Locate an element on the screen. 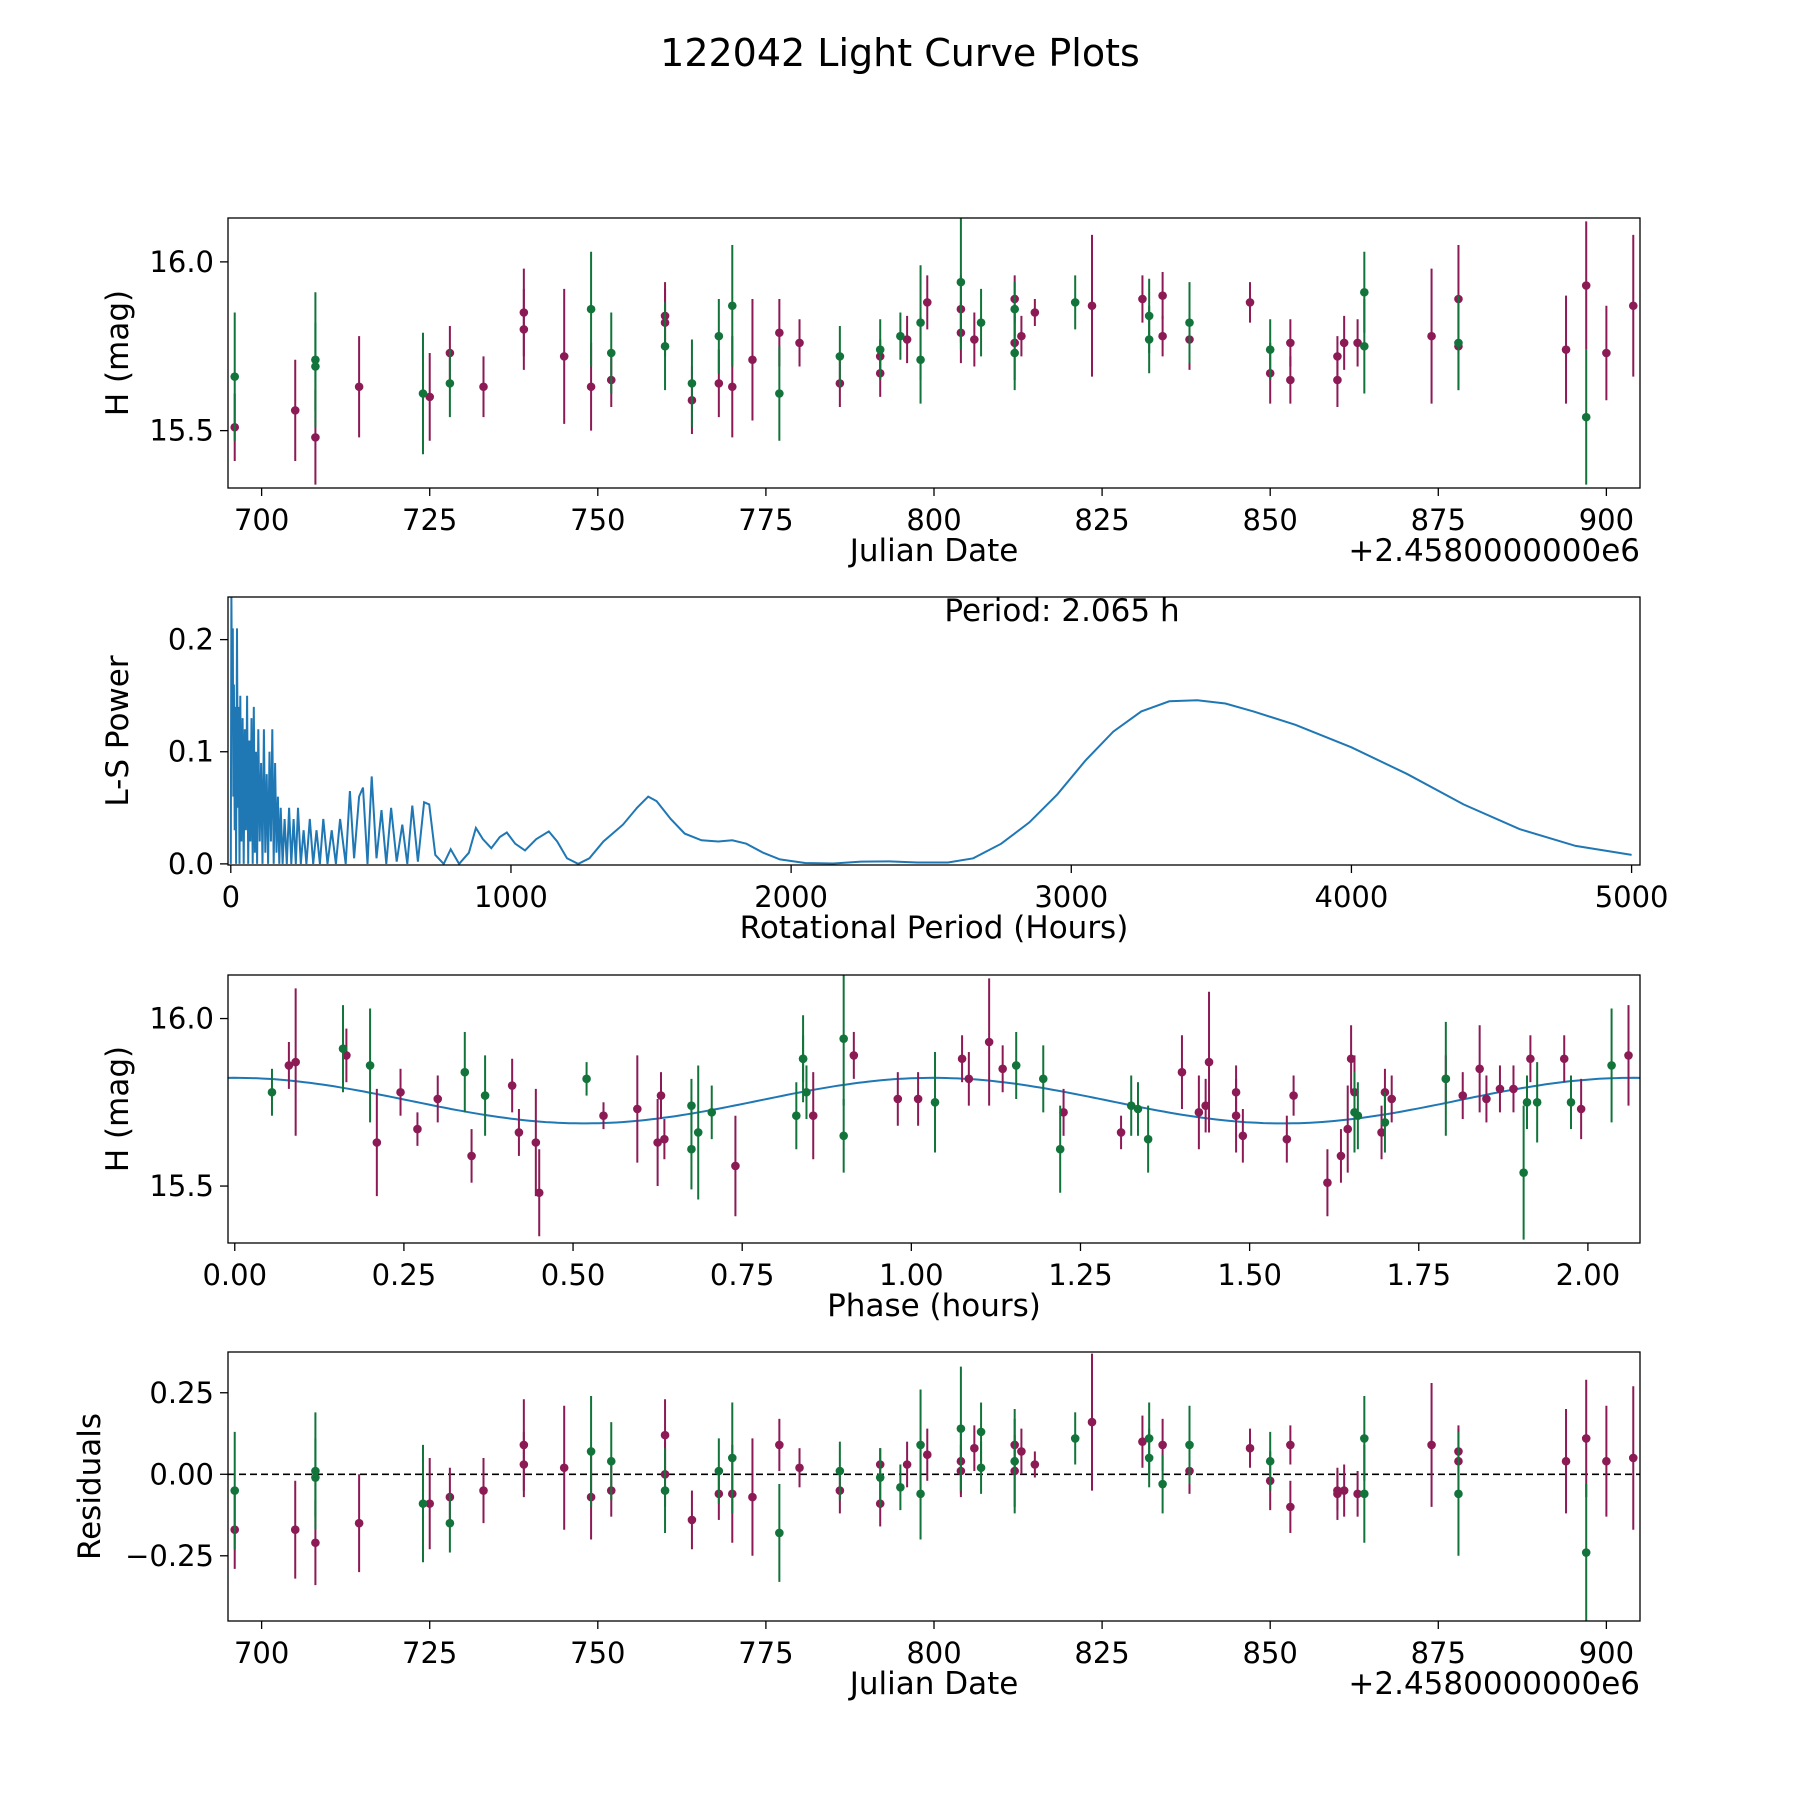  x-tick-label: 1.75 is located at coordinates (1418, 1275).